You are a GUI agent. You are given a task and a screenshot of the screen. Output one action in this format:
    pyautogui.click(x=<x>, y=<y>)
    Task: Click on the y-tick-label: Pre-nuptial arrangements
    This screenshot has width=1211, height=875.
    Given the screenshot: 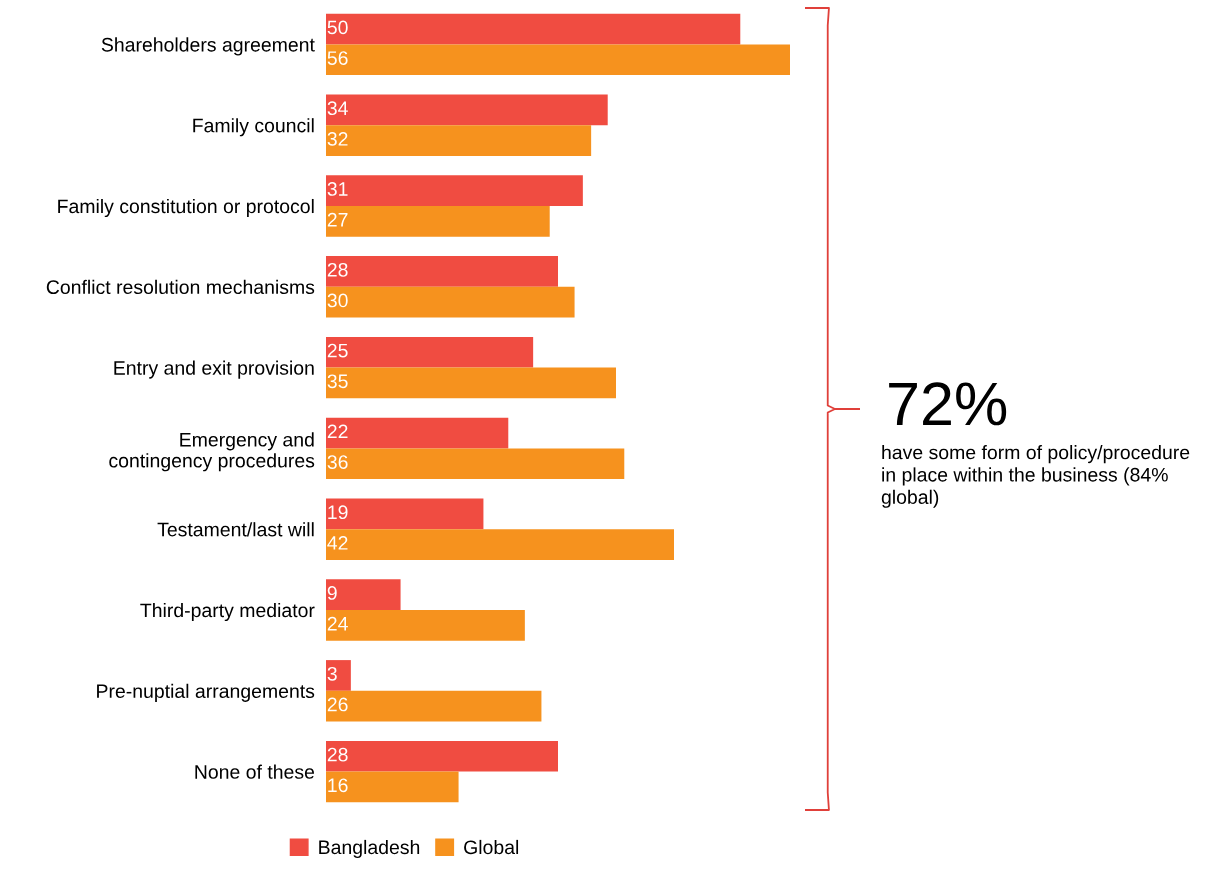 What is the action you would take?
    pyautogui.click(x=206, y=692)
    